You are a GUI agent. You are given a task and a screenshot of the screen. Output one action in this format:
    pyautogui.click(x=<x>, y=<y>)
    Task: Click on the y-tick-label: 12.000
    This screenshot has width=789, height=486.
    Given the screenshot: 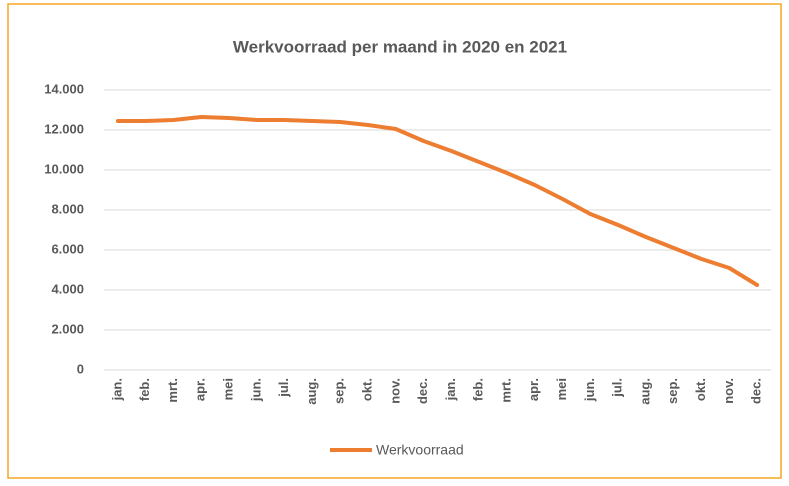 What is the action you would take?
    pyautogui.click(x=64, y=128)
    